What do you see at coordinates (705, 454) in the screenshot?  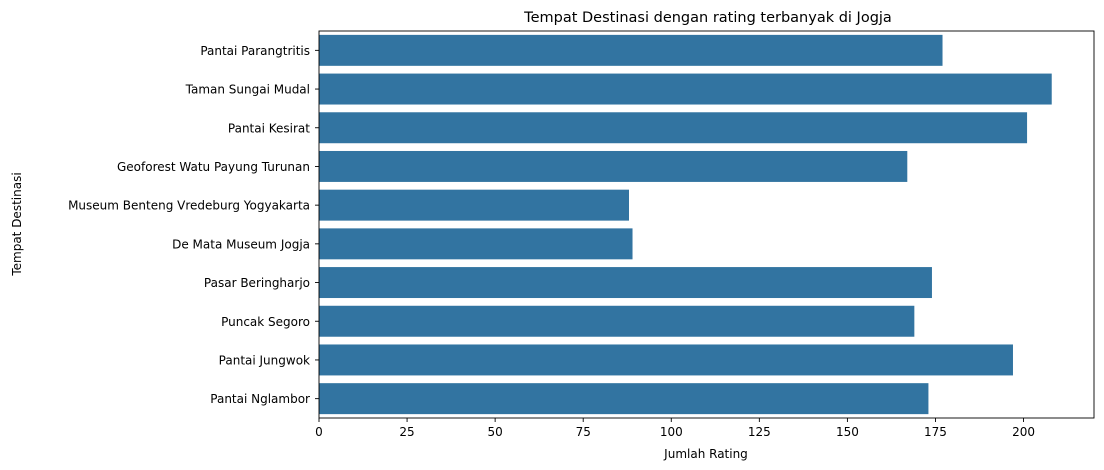 I see `x-axis-label: Jumlah Rating` at bounding box center [705, 454].